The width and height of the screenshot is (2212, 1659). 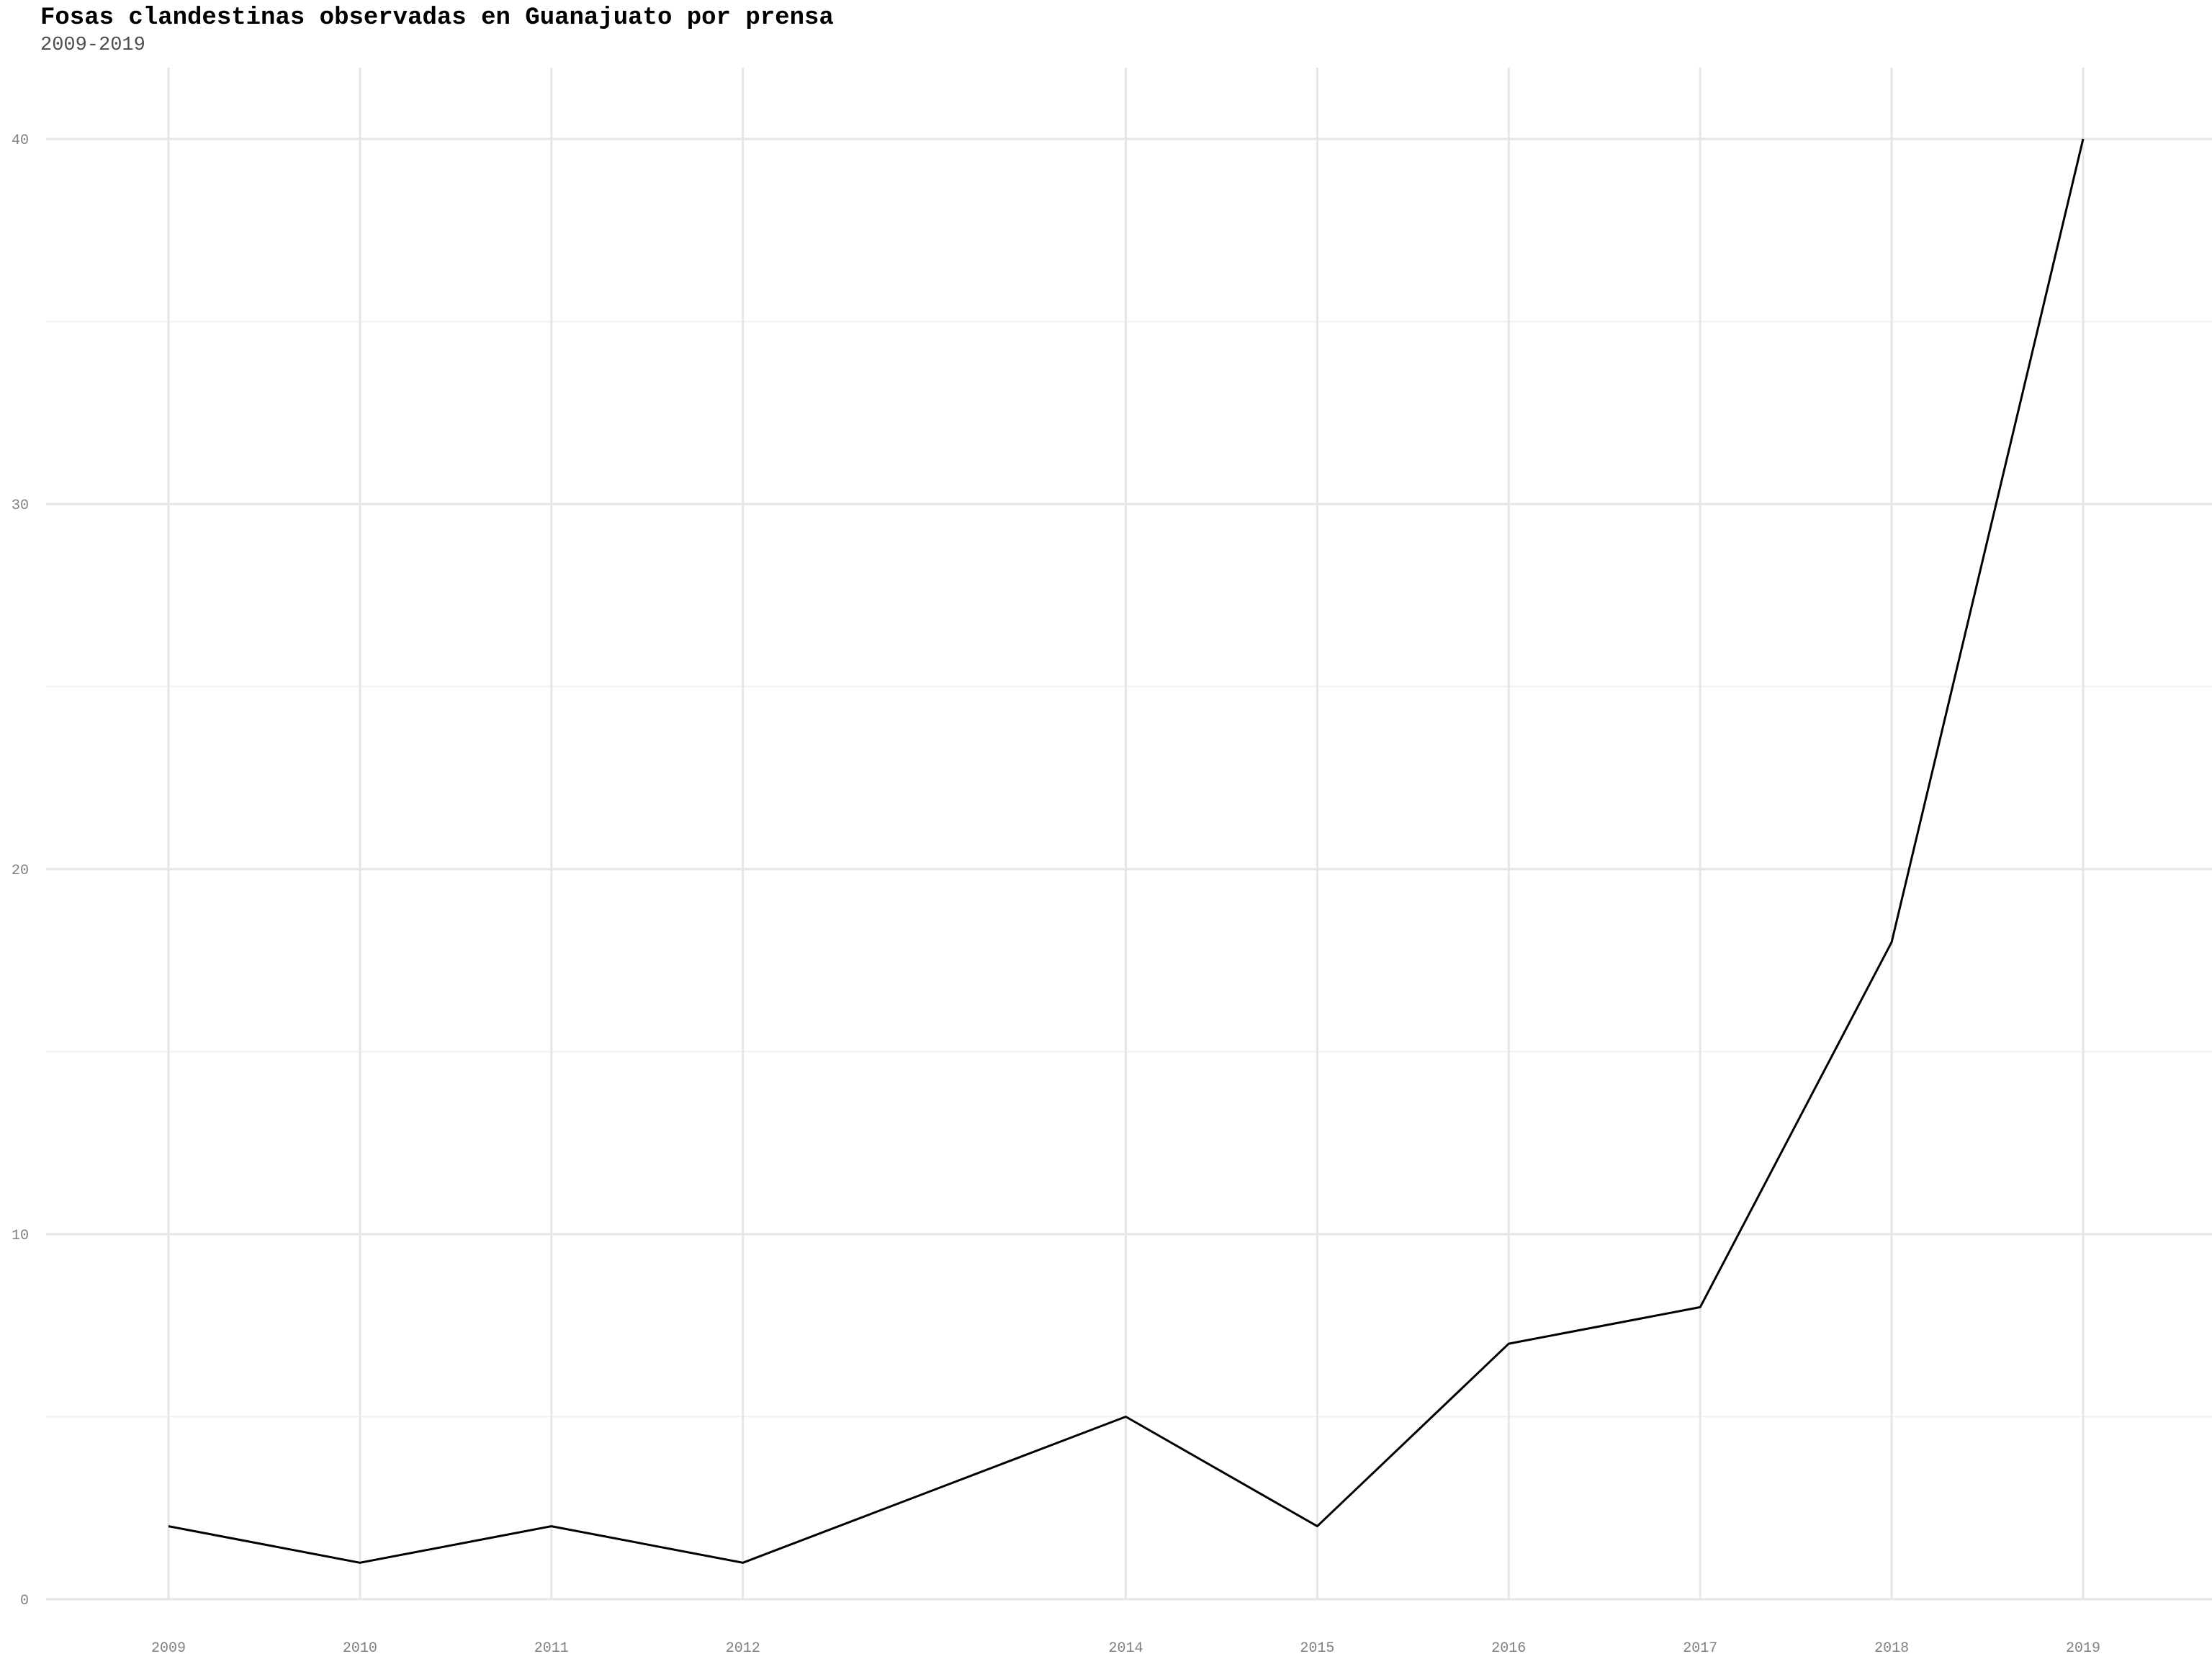 I want to click on y-axis-tick-labels: 0 10 20 30 40, so click(x=20, y=871).